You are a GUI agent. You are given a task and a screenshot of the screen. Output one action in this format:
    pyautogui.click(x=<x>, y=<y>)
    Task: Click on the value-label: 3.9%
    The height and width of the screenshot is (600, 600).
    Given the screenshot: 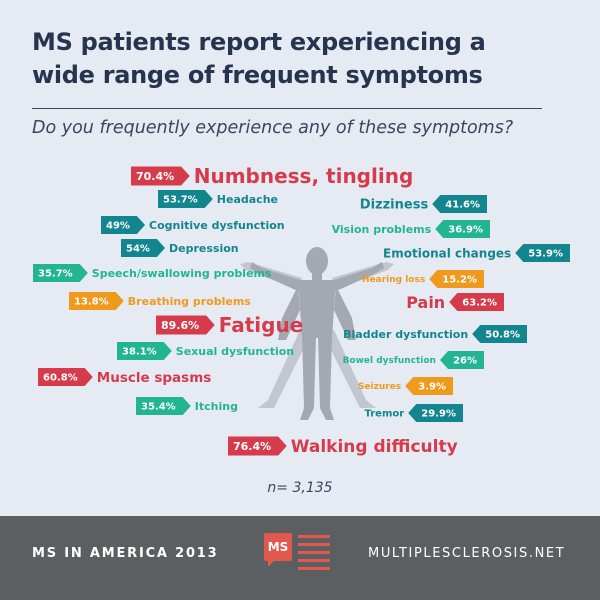 What is the action you would take?
    pyautogui.click(x=432, y=387)
    